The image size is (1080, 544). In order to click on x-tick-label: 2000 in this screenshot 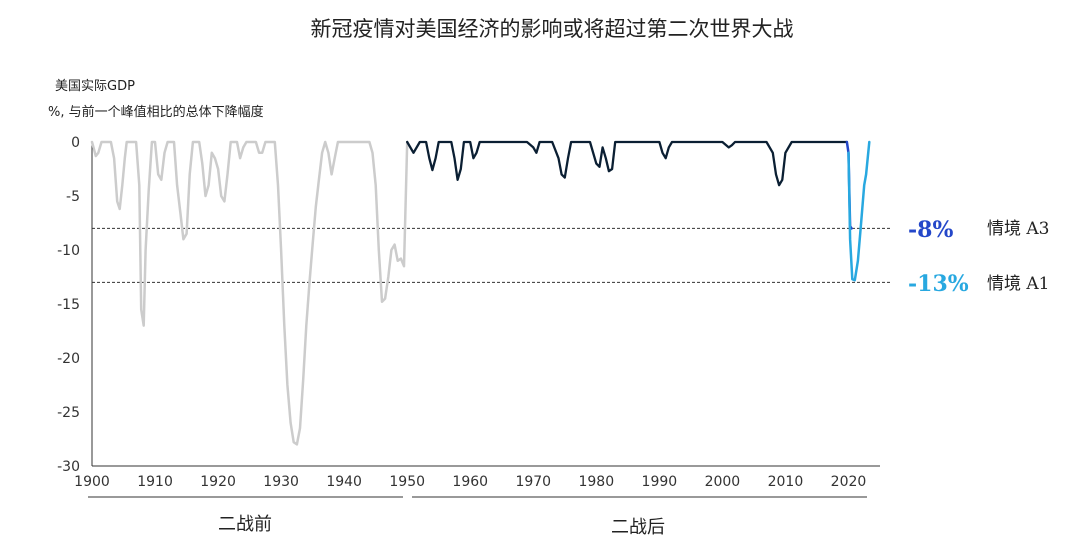, I will do `click(723, 482)`.